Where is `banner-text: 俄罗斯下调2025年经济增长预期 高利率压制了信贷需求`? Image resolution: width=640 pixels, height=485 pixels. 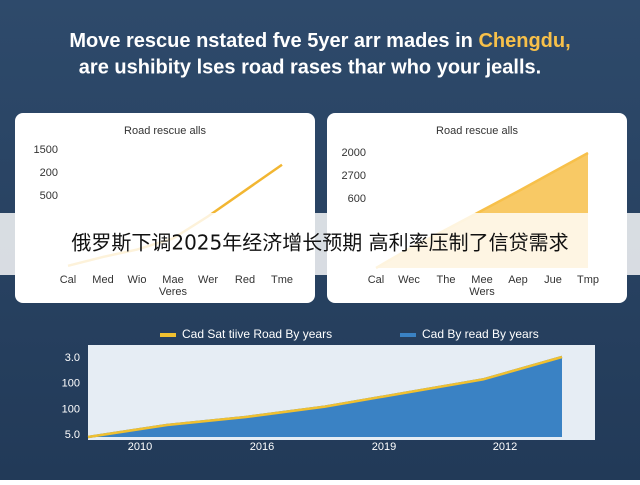 banner-text: 俄罗斯下调2025年经济增长预期 高利率压制了信贷需求 is located at coordinates (319, 243).